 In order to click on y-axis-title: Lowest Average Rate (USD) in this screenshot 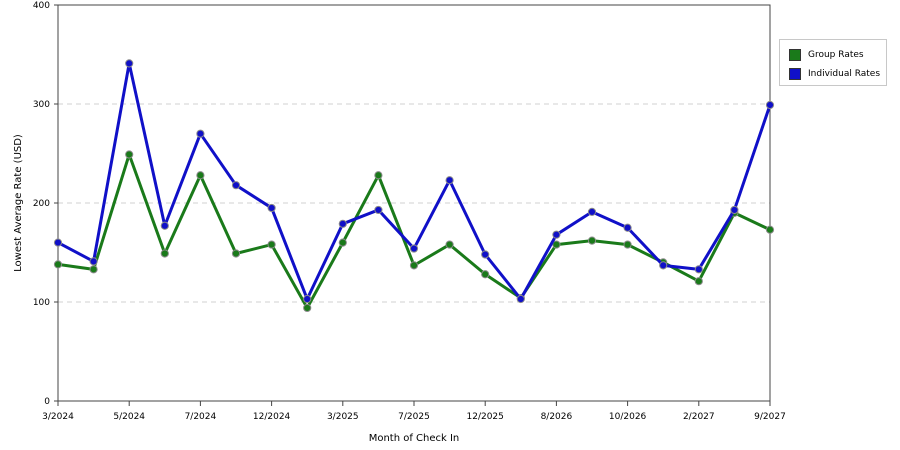, I will do `click(18, 203)`.